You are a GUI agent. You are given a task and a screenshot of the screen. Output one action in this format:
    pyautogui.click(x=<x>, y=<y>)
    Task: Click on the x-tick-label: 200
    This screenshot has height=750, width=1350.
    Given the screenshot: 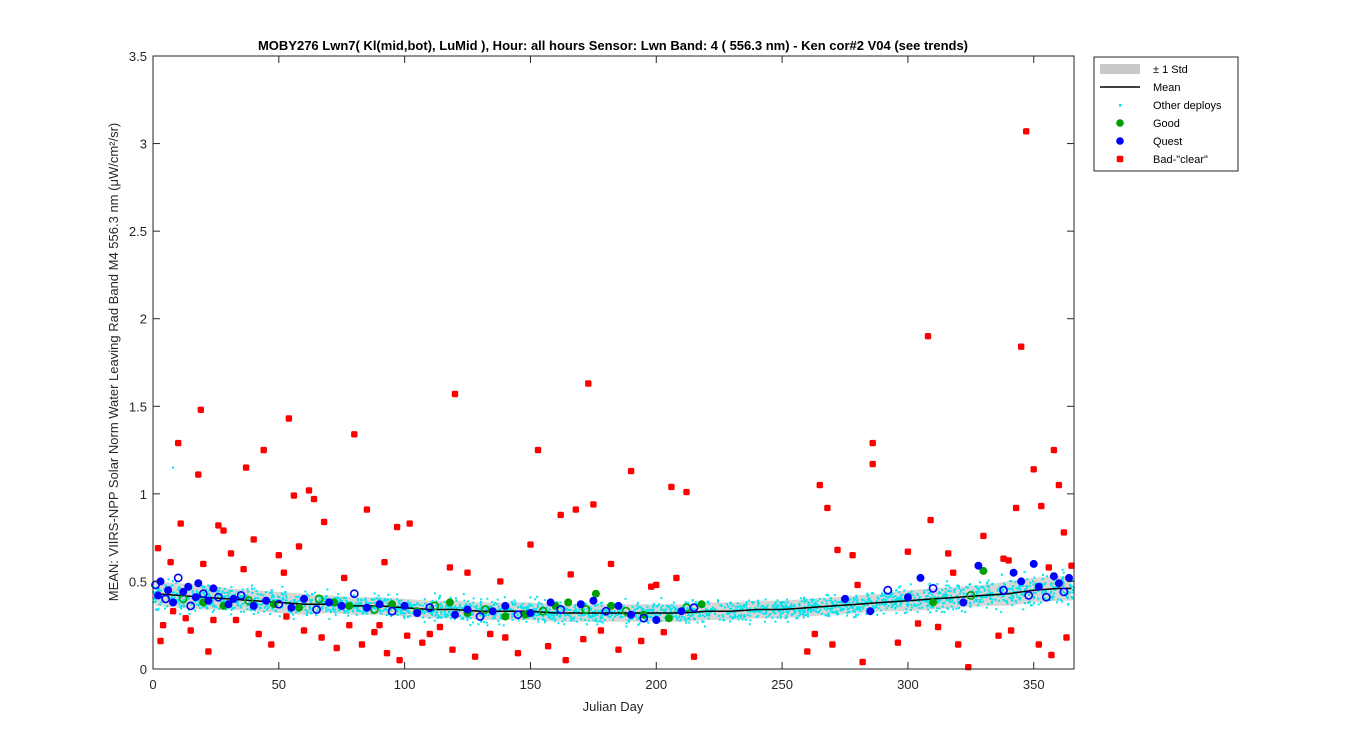 What is the action you would take?
    pyautogui.click(x=656, y=684)
    